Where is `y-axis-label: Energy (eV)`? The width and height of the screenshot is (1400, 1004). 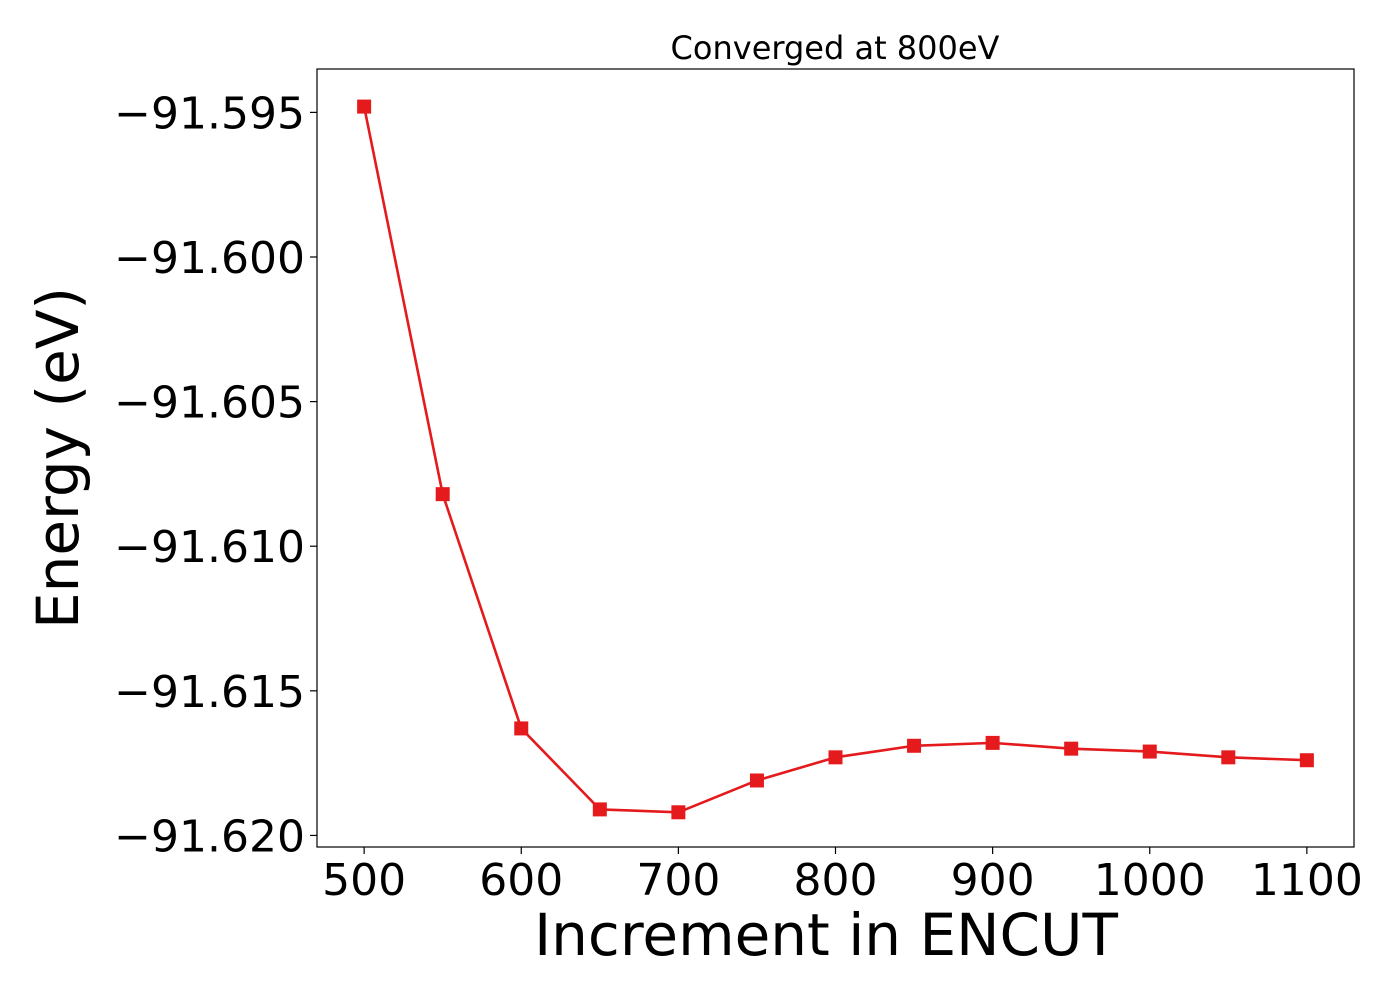 y-axis-label: Energy (eV) is located at coordinates (58, 458).